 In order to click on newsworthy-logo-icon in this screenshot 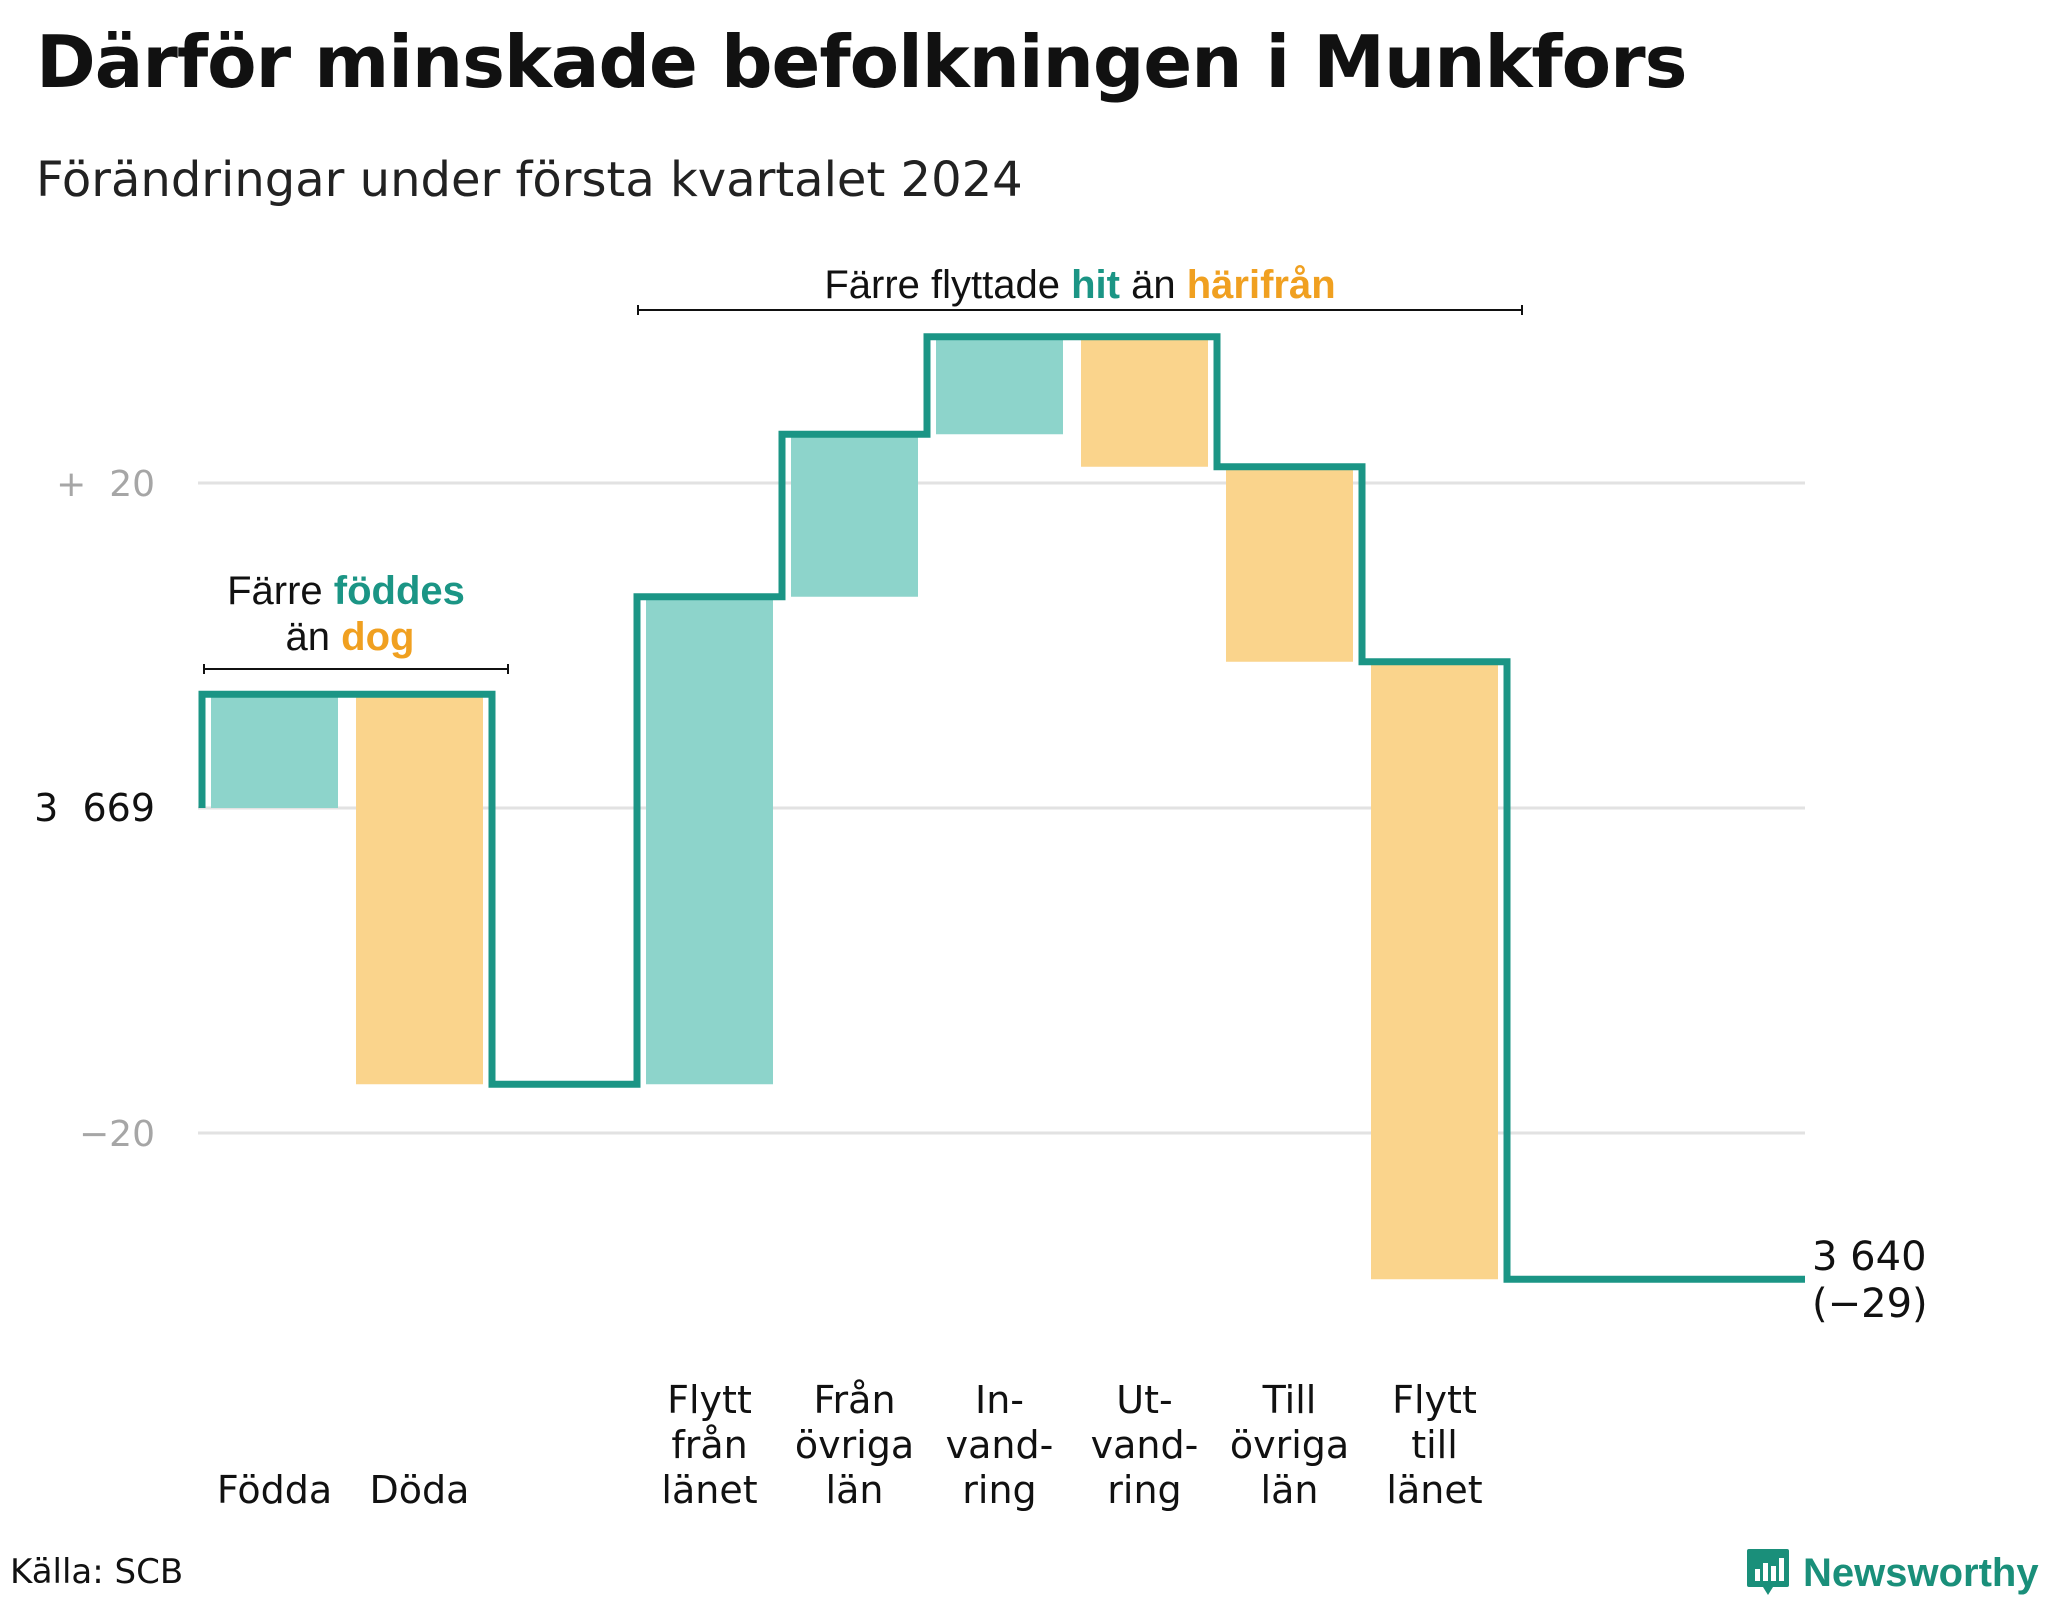, I will do `click(1768, 1572)`.